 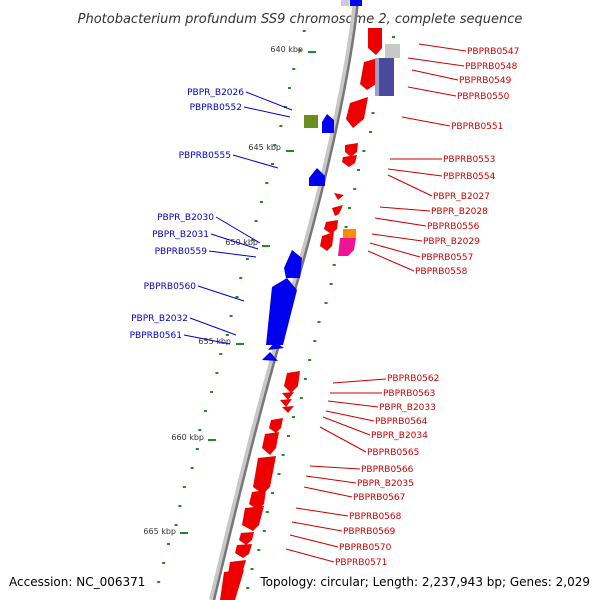 What do you see at coordinates (215, 93) in the screenshot?
I see `gene-label-pbpr-b2026: PBPR_B2026` at bounding box center [215, 93].